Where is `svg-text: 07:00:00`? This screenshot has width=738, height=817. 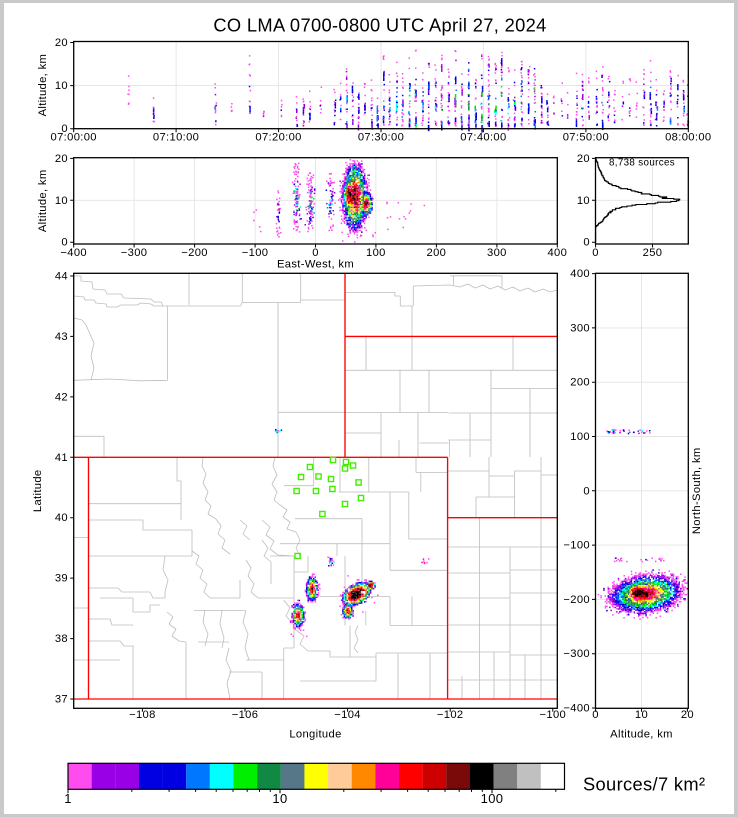 svg-text: 07:00:00 is located at coordinates (74, 138).